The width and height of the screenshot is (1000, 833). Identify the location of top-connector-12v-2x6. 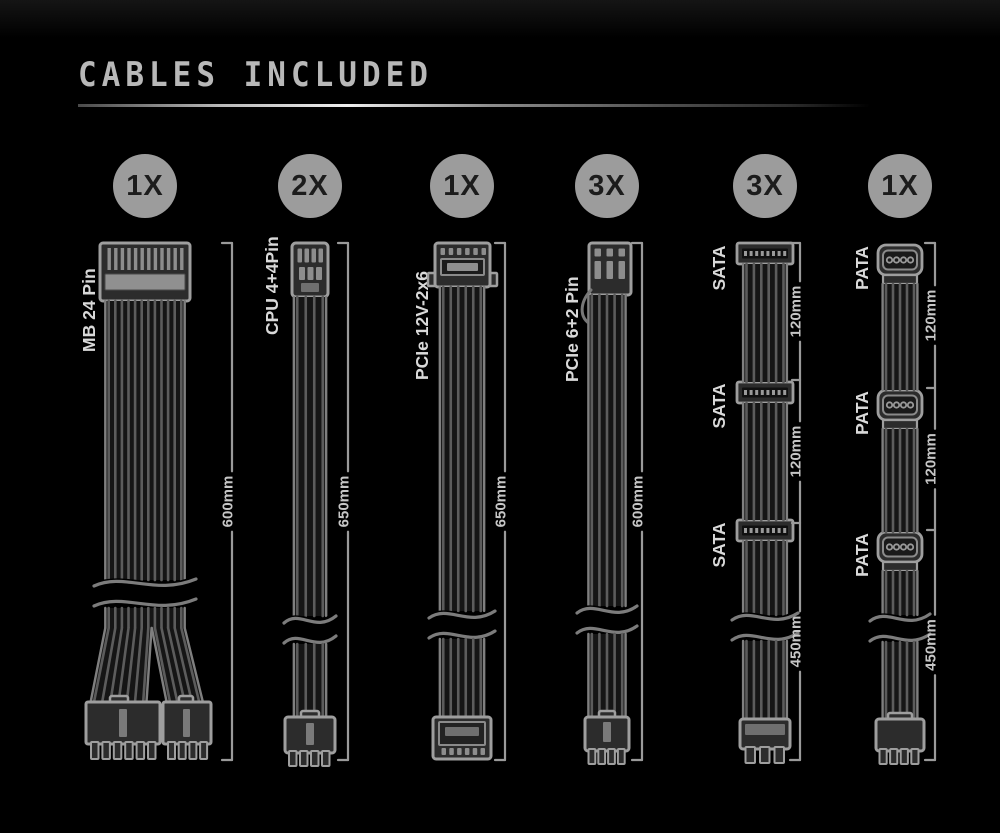
(462, 265).